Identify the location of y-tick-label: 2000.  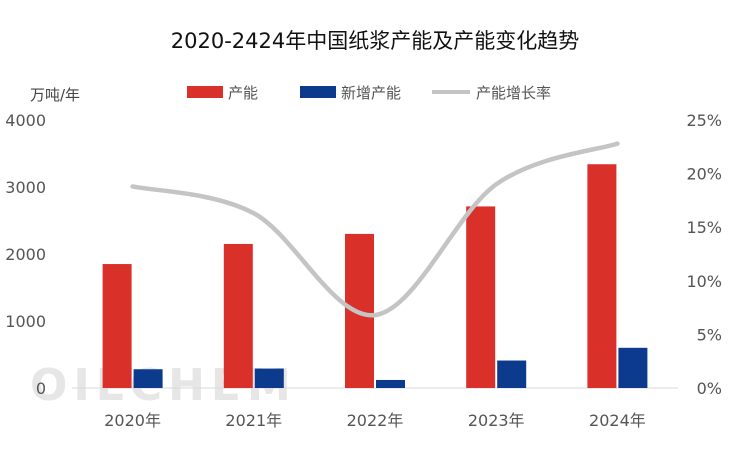
(25, 254).